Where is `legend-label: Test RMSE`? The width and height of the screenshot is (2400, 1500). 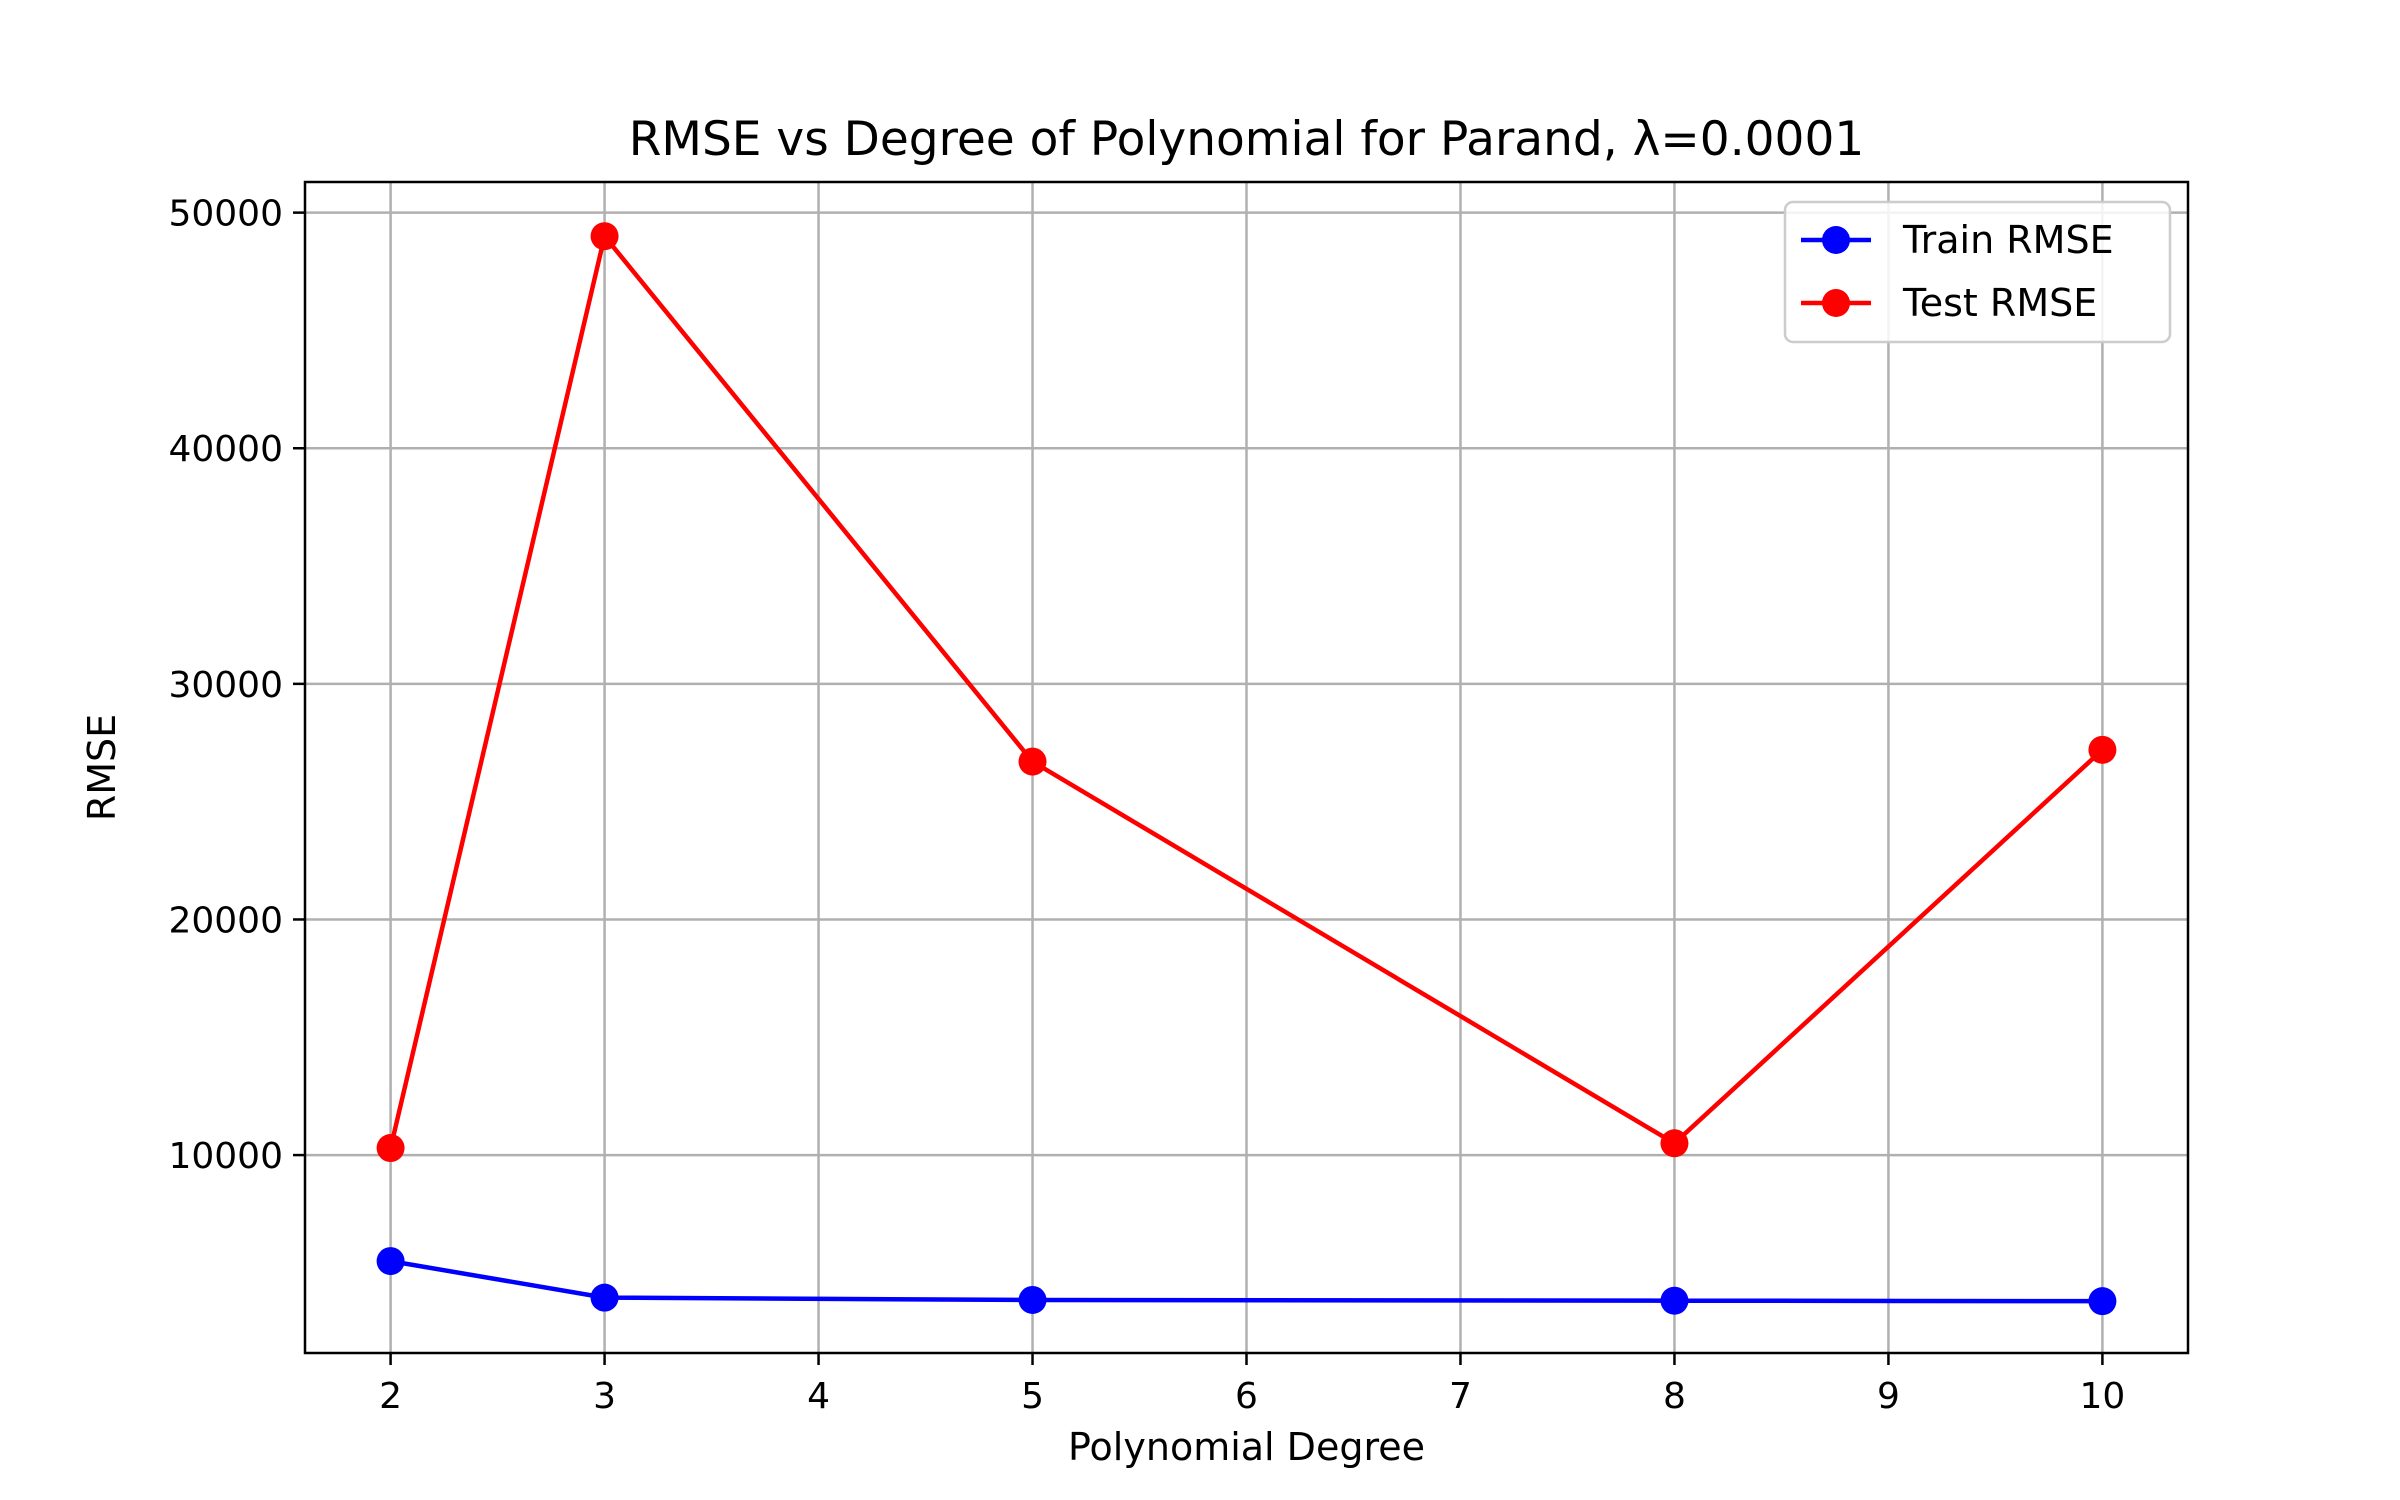
legend-label: Test RMSE is located at coordinates (1999, 303).